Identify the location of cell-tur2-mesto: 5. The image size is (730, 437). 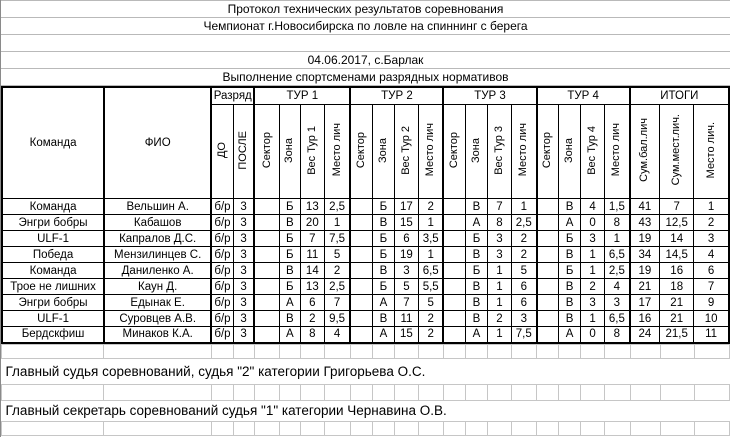
(430, 302).